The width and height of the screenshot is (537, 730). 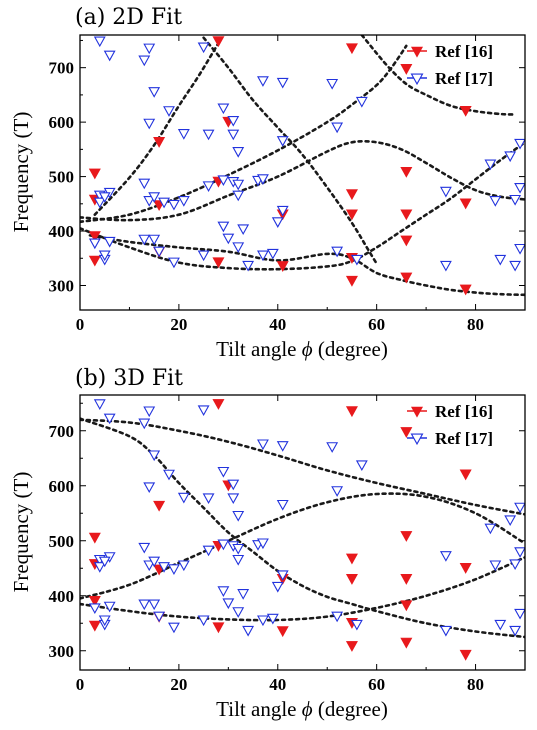 I want to click on panel-a-y-tick-label: 300, so click(x=62, y=285).